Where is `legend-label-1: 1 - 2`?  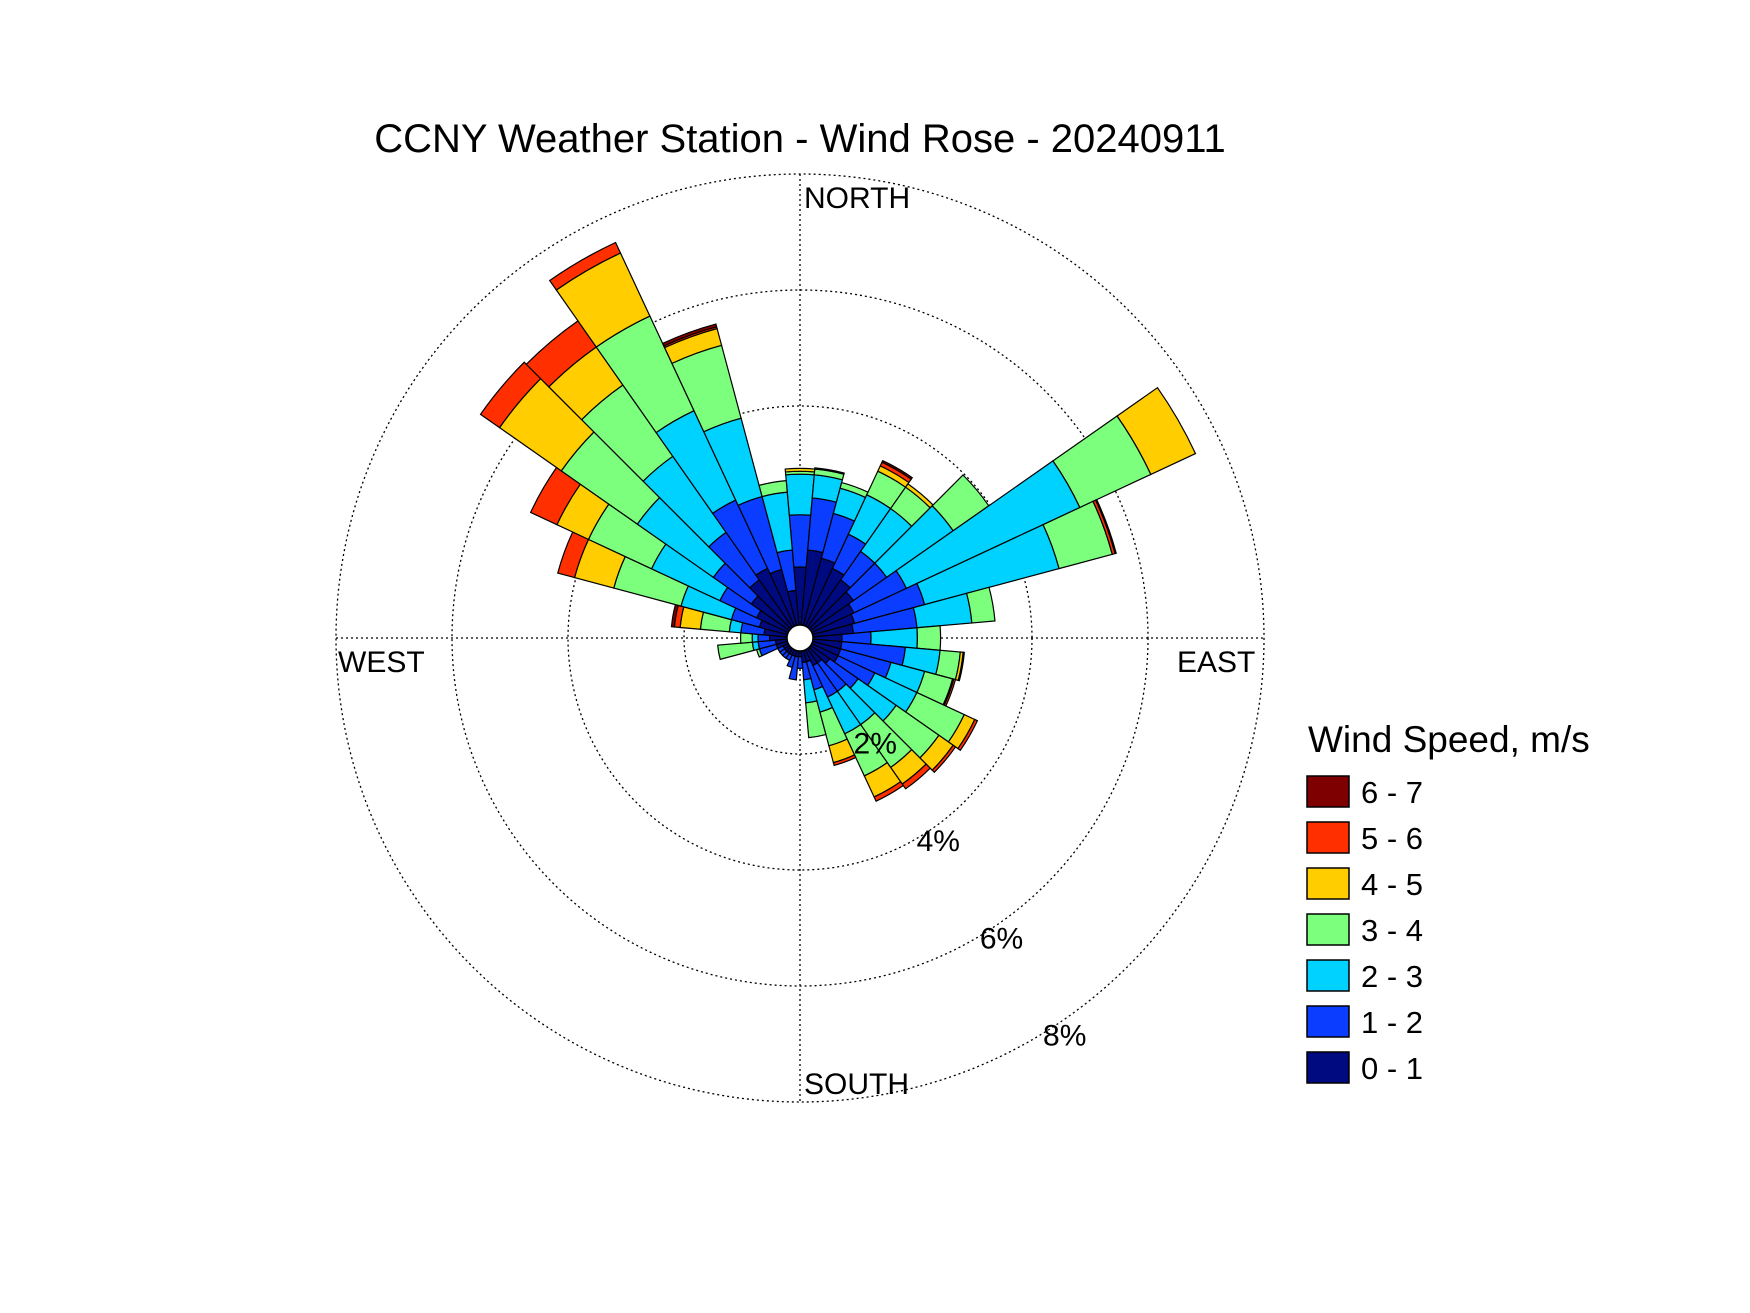 legend-label-1: 1 - 2 is located at coordinates (1392, 1022).